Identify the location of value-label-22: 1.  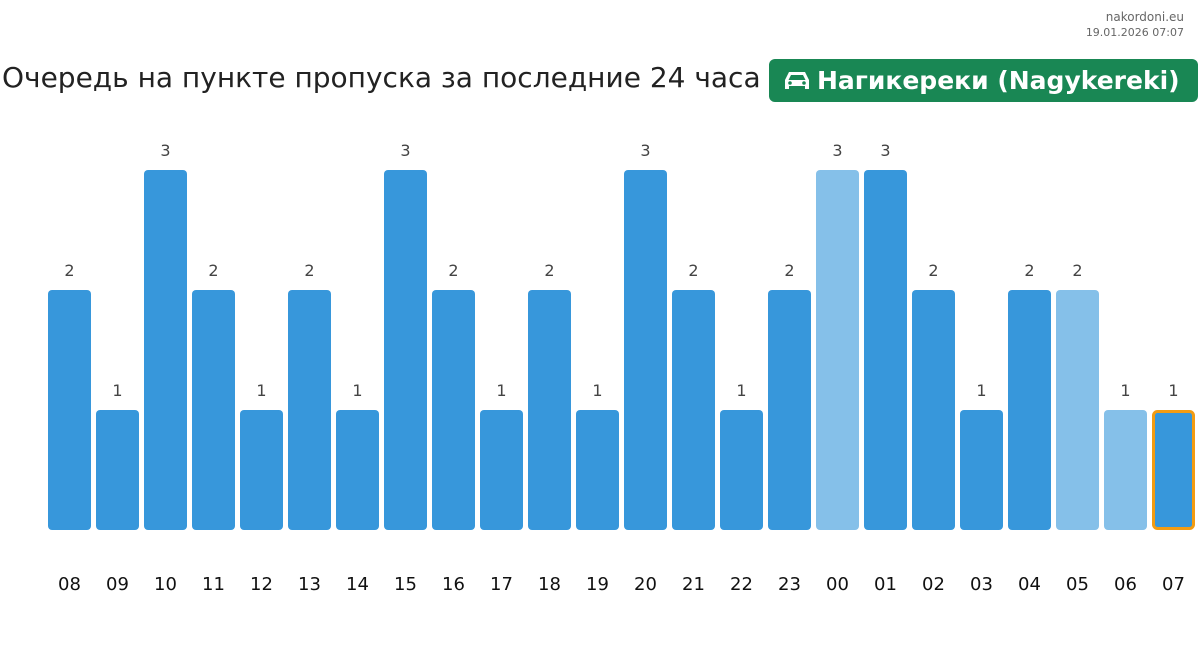
(741, 390).